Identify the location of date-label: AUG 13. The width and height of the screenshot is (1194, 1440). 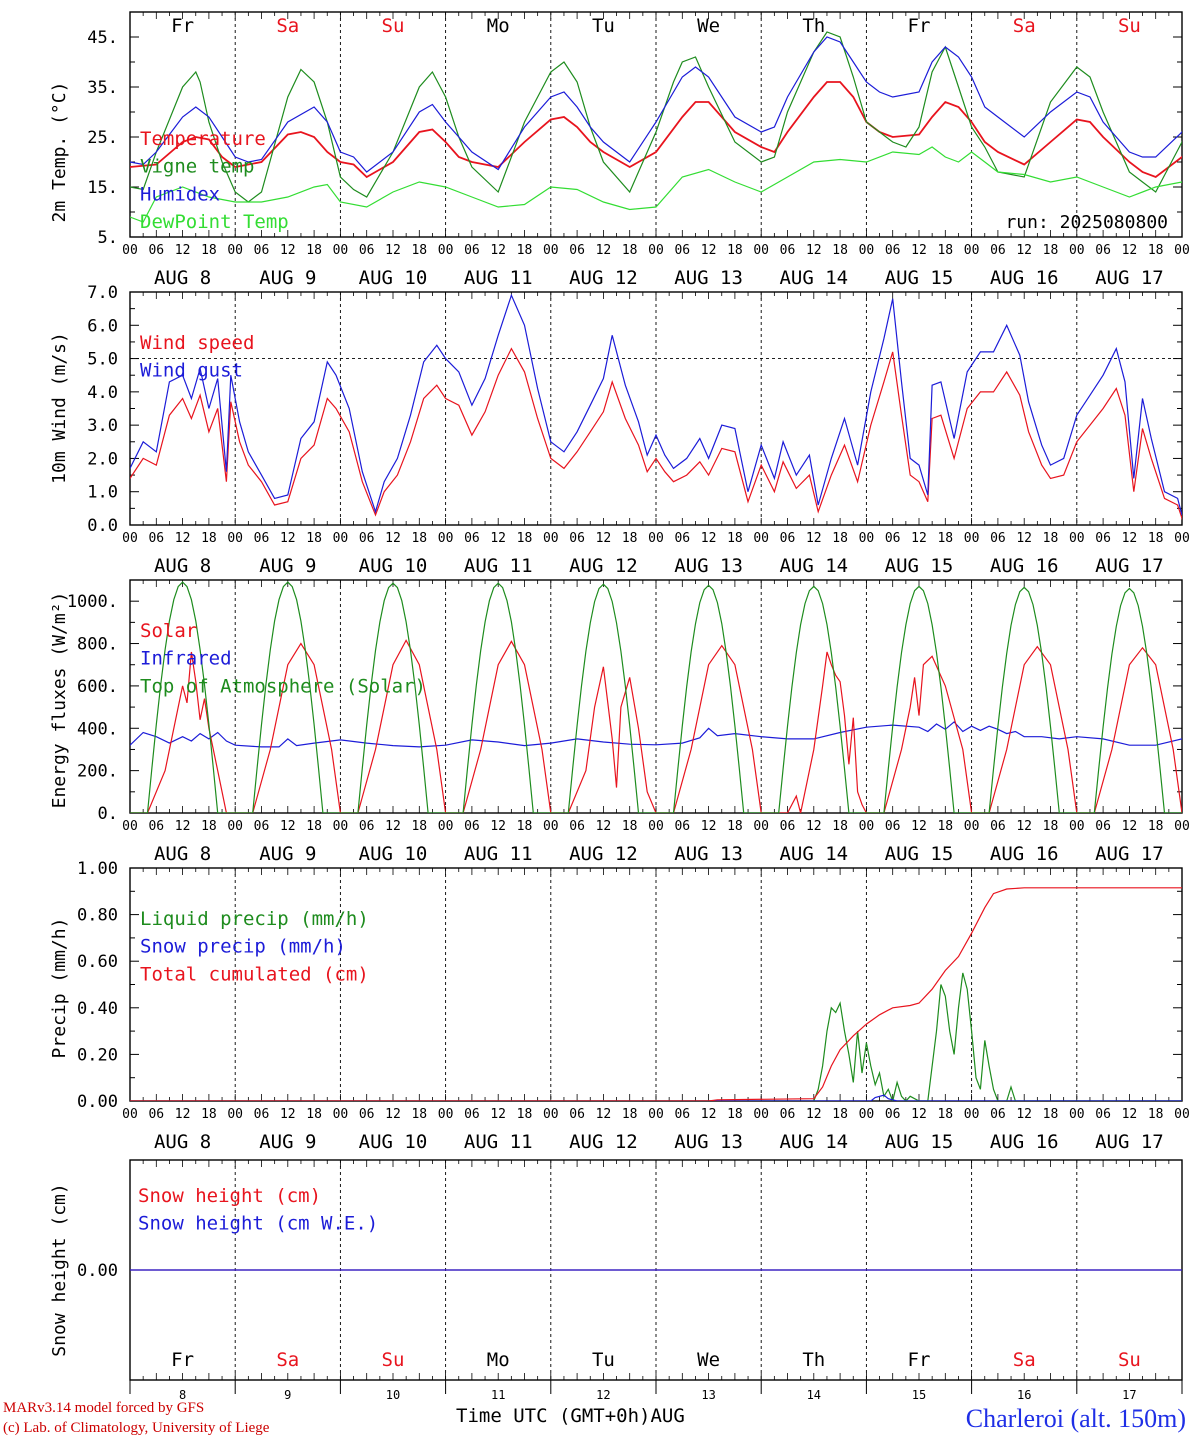
(708, 1142).